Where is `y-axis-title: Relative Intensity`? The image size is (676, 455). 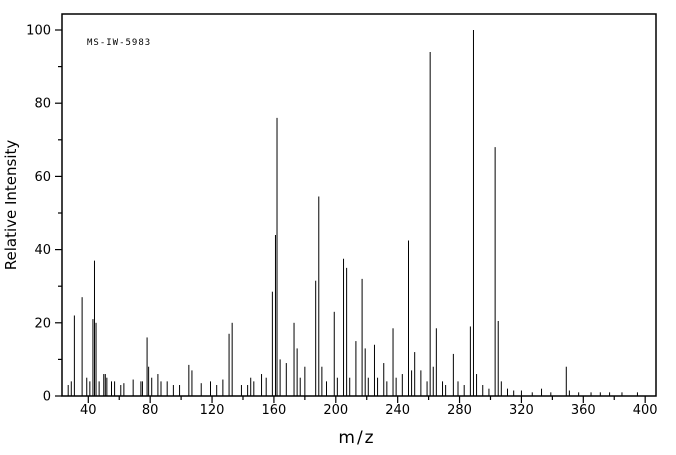 y-axis-title: Relative Intensity is located at coordinates (11, 205).